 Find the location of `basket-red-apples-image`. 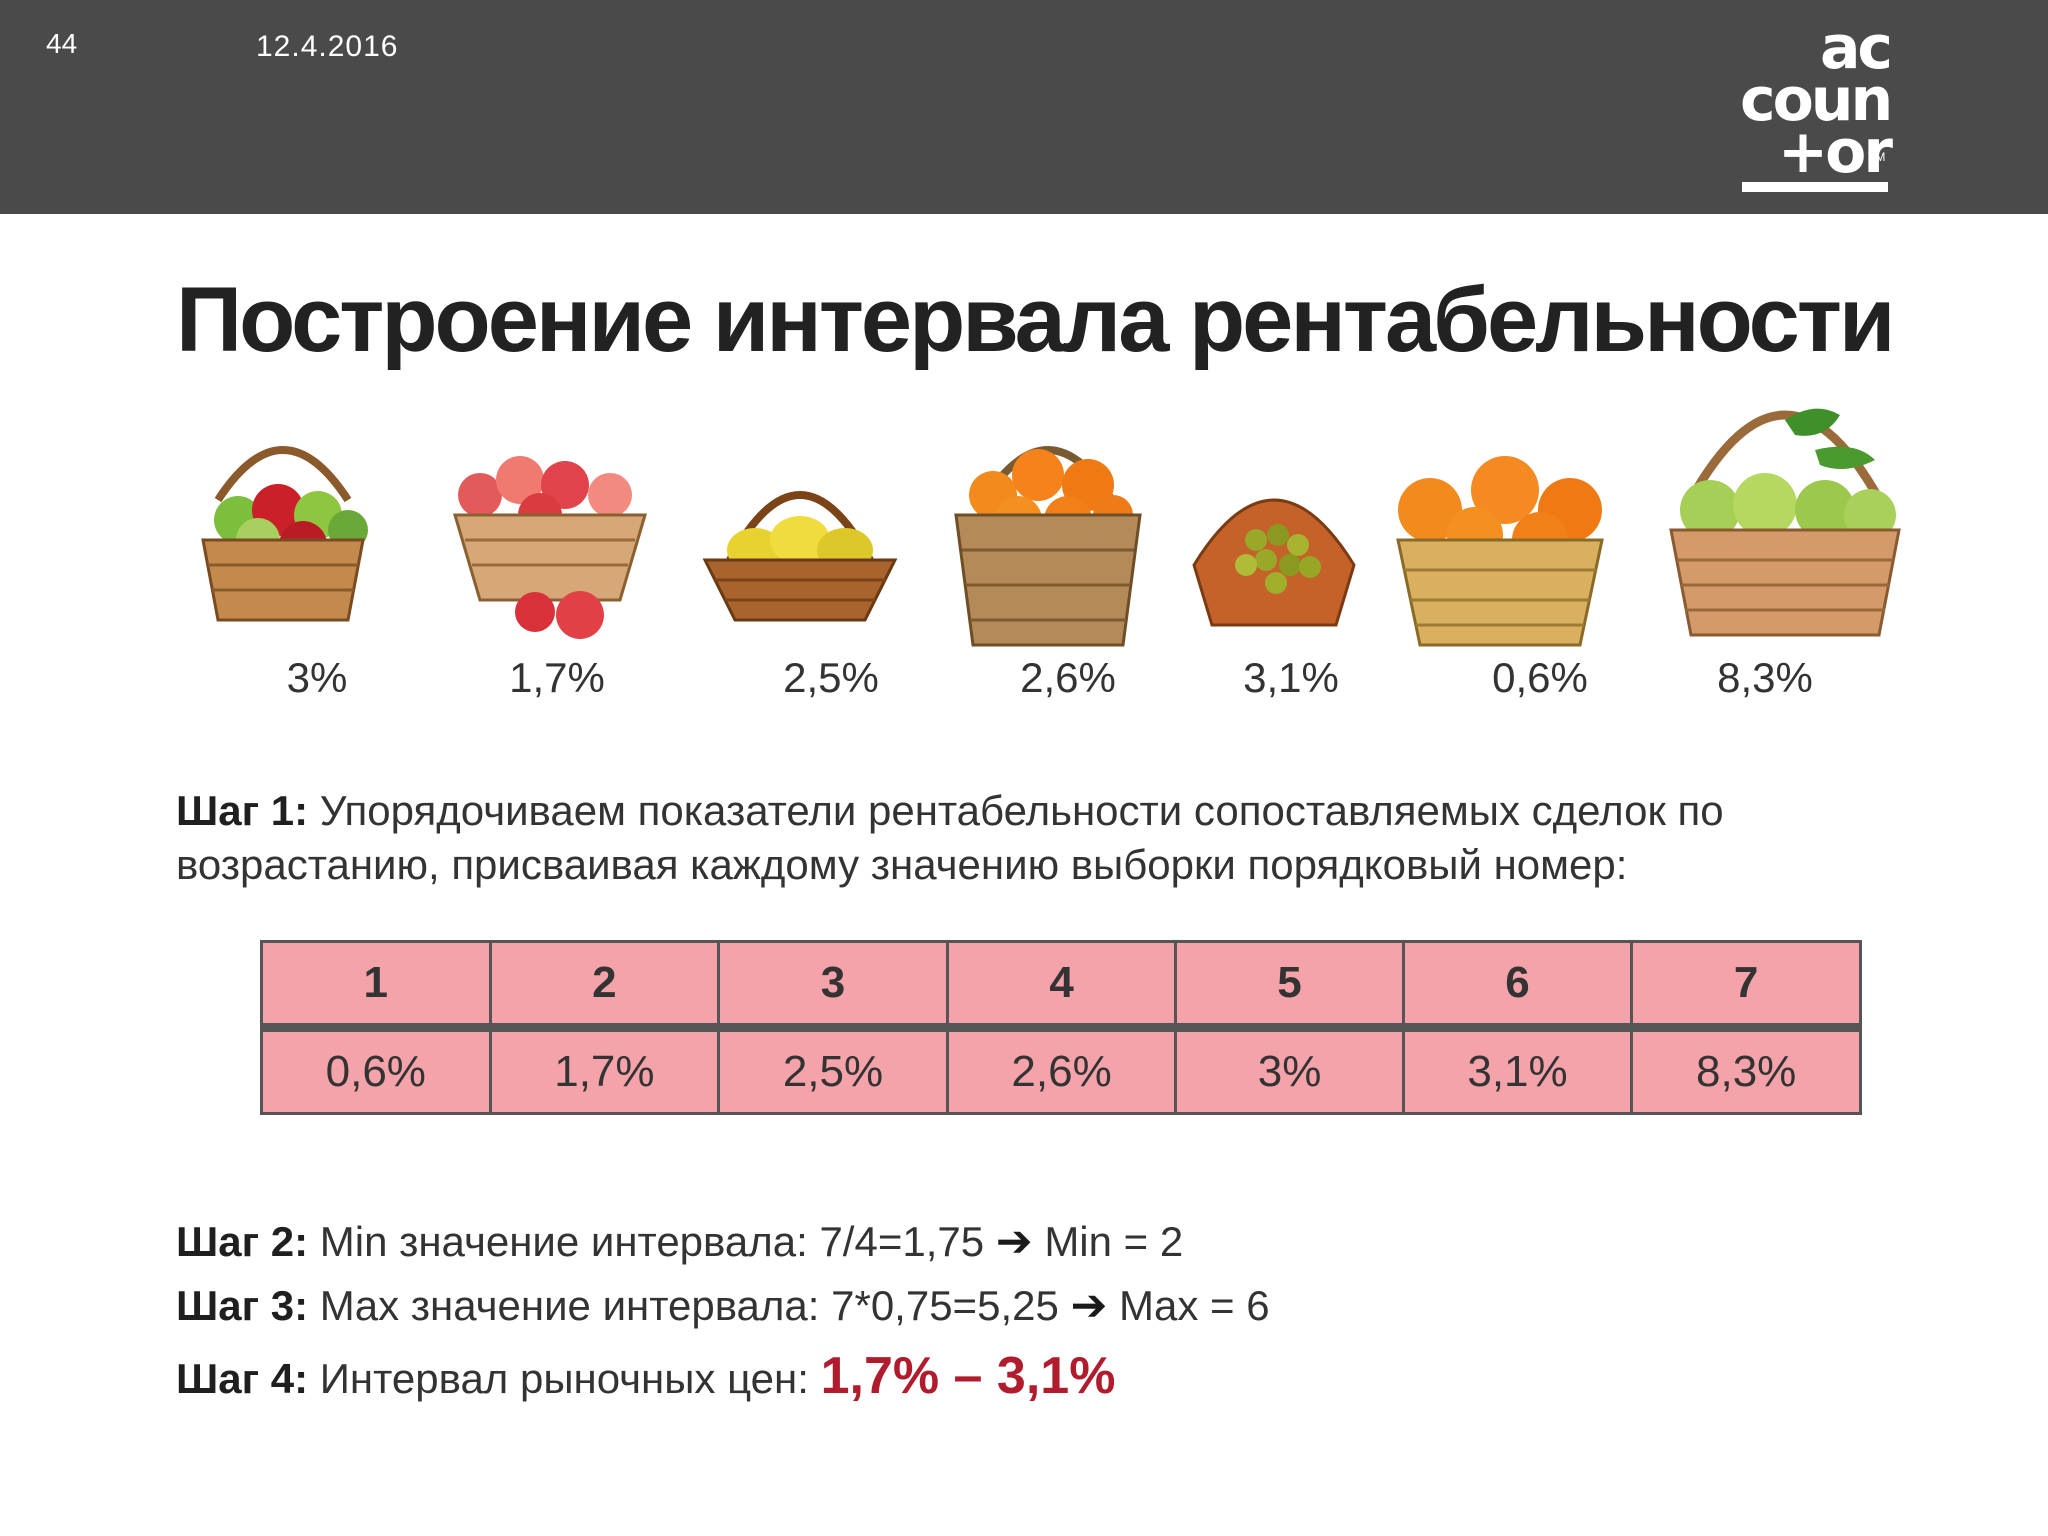

basket-red-apples-image is located at coordinates (550, 547).